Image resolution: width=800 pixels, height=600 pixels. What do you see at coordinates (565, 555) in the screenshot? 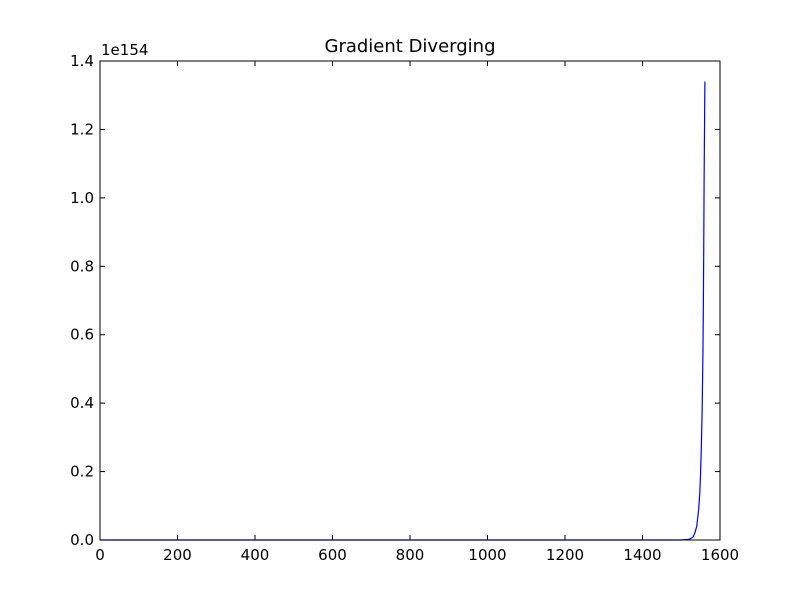
I see `x-tick-label: 1200` at bounding box center [565, 555].